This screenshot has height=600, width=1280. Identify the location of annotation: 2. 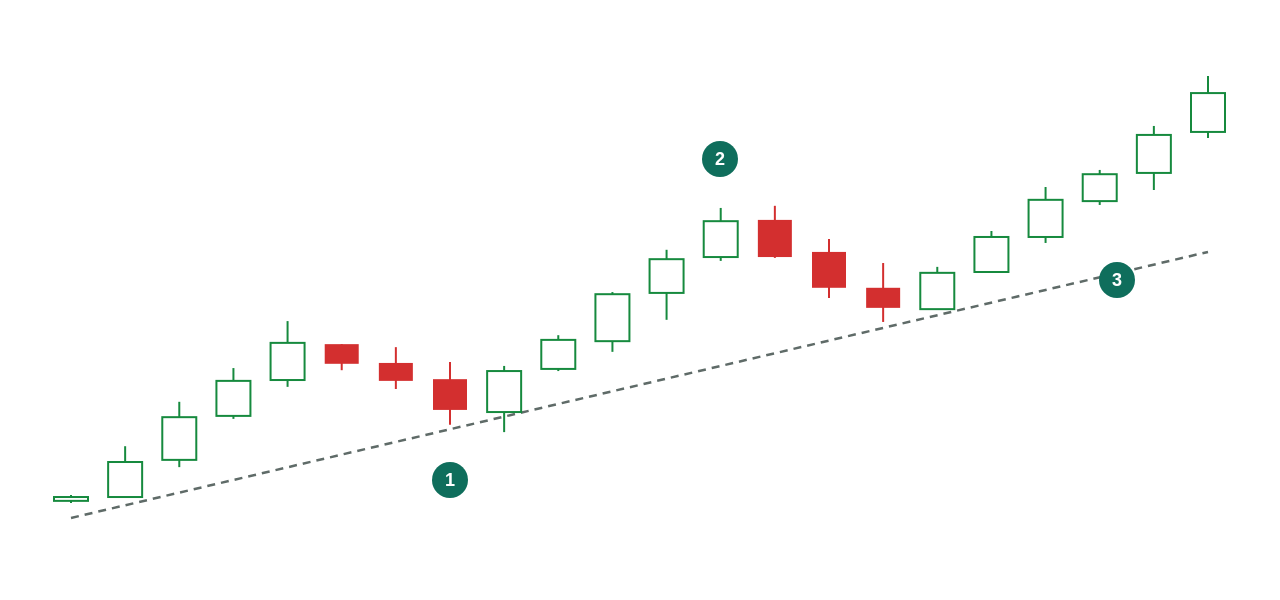
(720, 159).